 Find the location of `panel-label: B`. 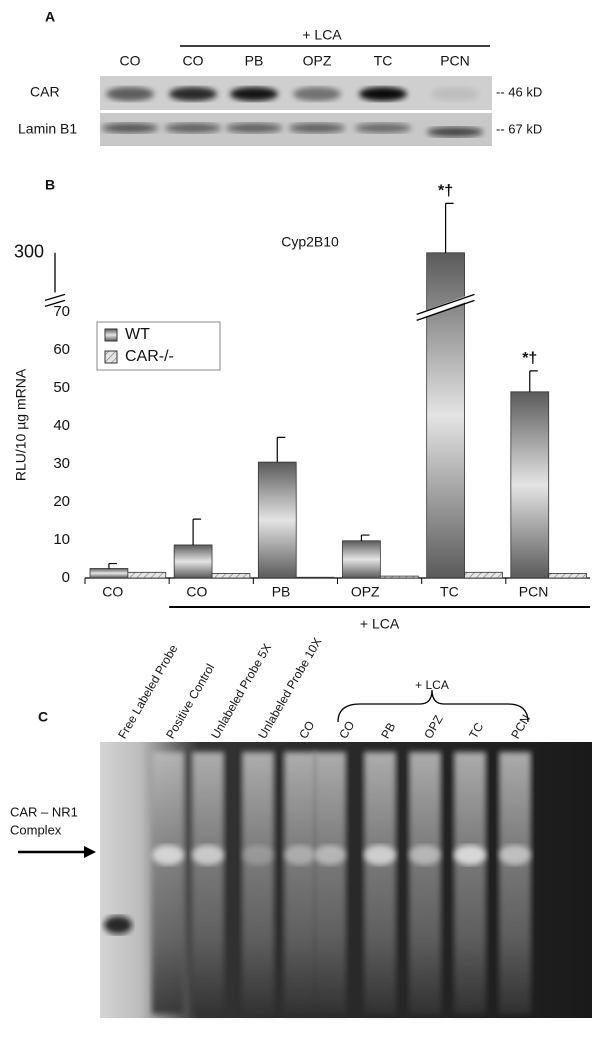

panel-label: B is located at coordinates (50, 185).